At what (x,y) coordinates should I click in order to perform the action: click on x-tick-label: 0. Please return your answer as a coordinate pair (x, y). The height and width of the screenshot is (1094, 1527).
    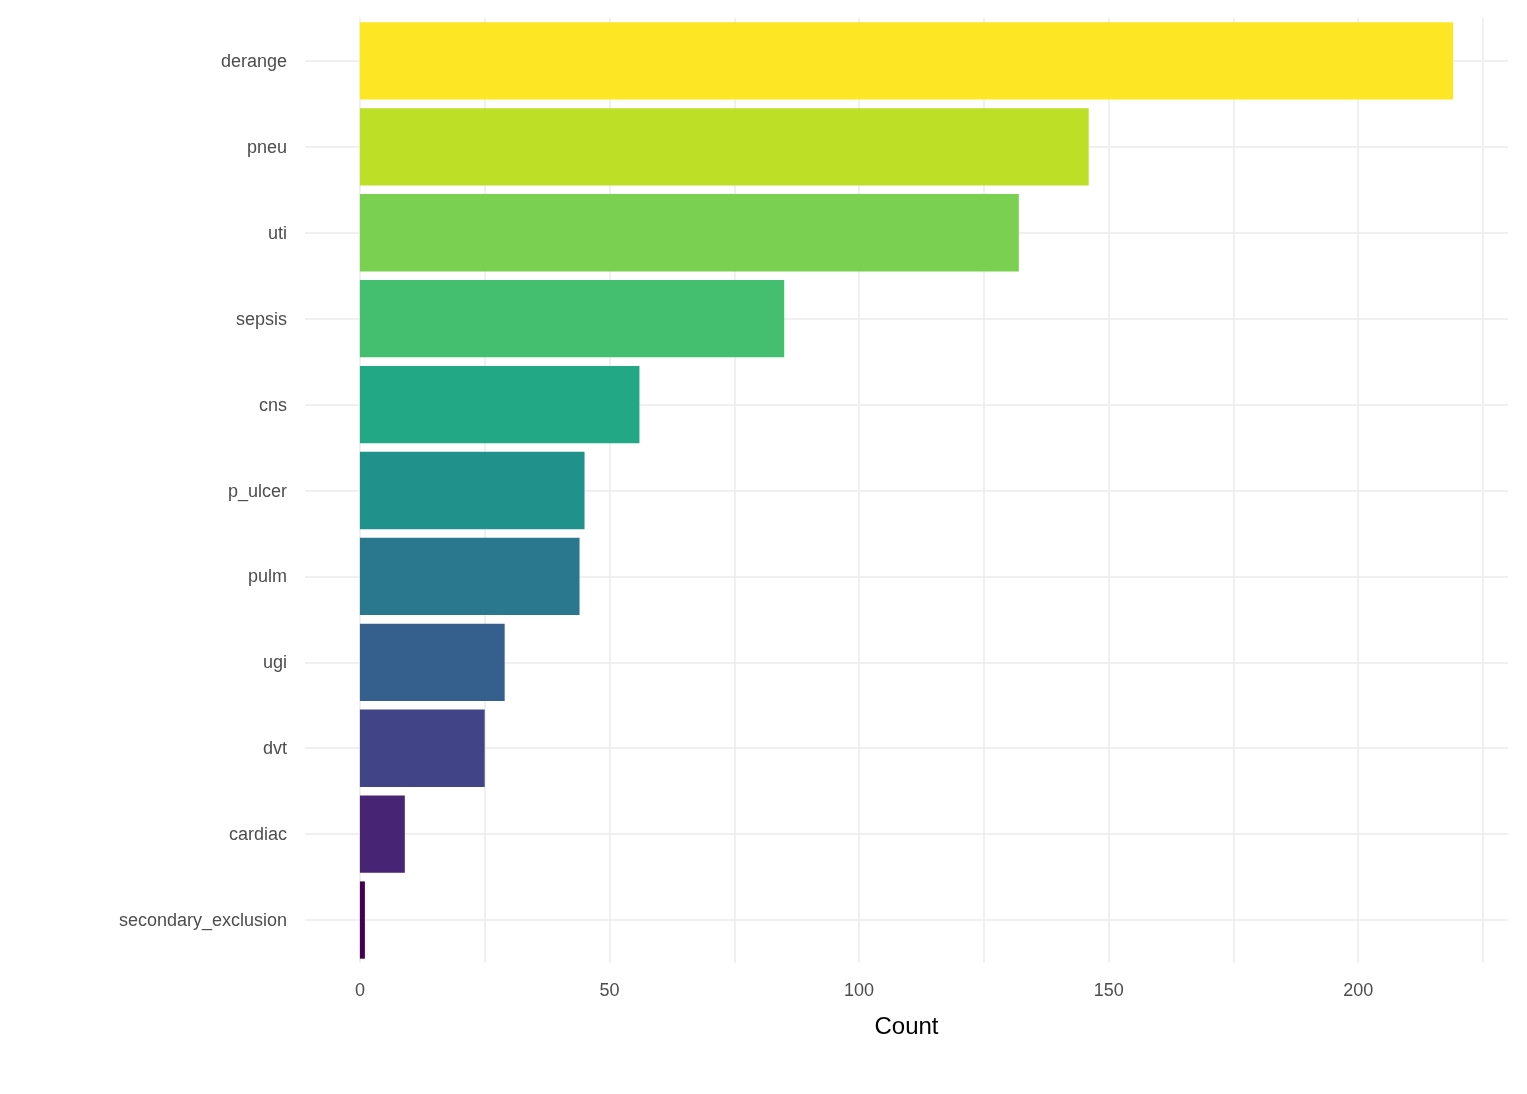
    Looking at the image, I should click on (359, 990).